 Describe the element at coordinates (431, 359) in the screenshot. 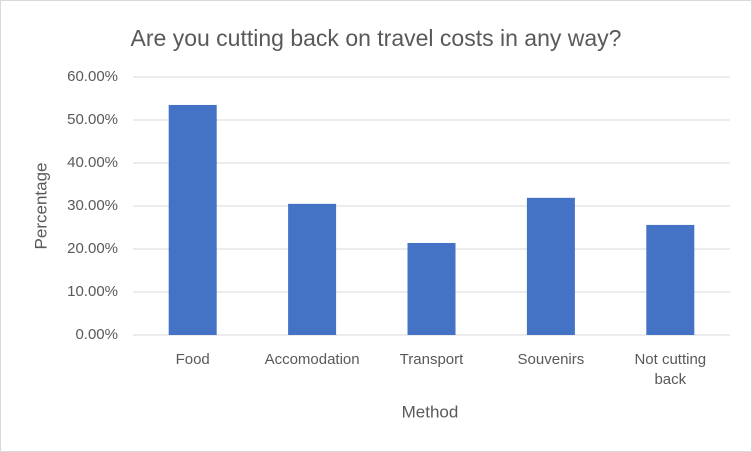

I see `x-tick-label: Transport` at that location.